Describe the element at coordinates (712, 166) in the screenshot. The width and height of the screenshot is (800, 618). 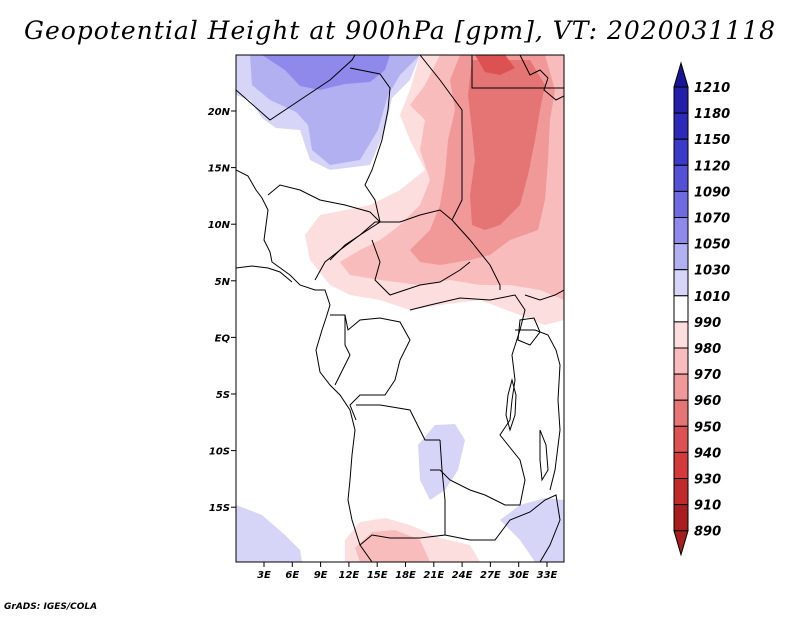
I see `colorbar-level-label: 1120` at that location.